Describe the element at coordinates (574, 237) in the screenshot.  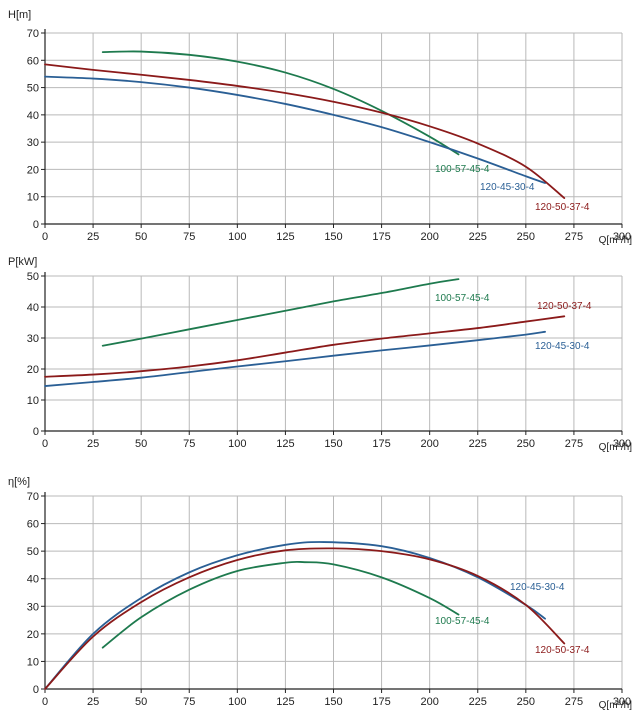
I see `head-x-tick-label: 275` at that location.